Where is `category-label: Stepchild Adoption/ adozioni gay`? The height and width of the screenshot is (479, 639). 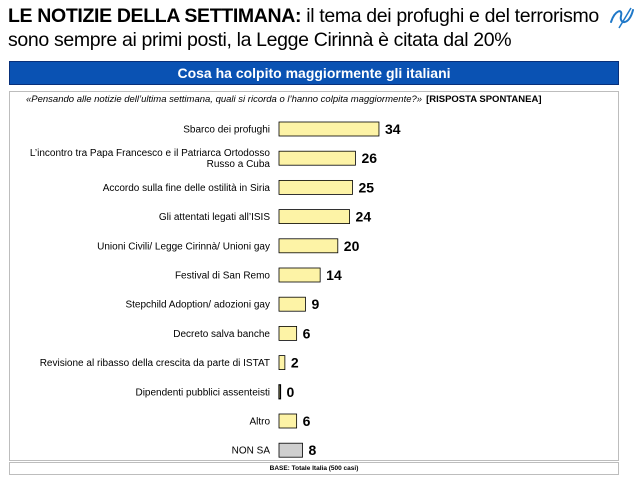 category-label: Stepchild Adoption/ adozioni gay is located at coordinates (197, 305).